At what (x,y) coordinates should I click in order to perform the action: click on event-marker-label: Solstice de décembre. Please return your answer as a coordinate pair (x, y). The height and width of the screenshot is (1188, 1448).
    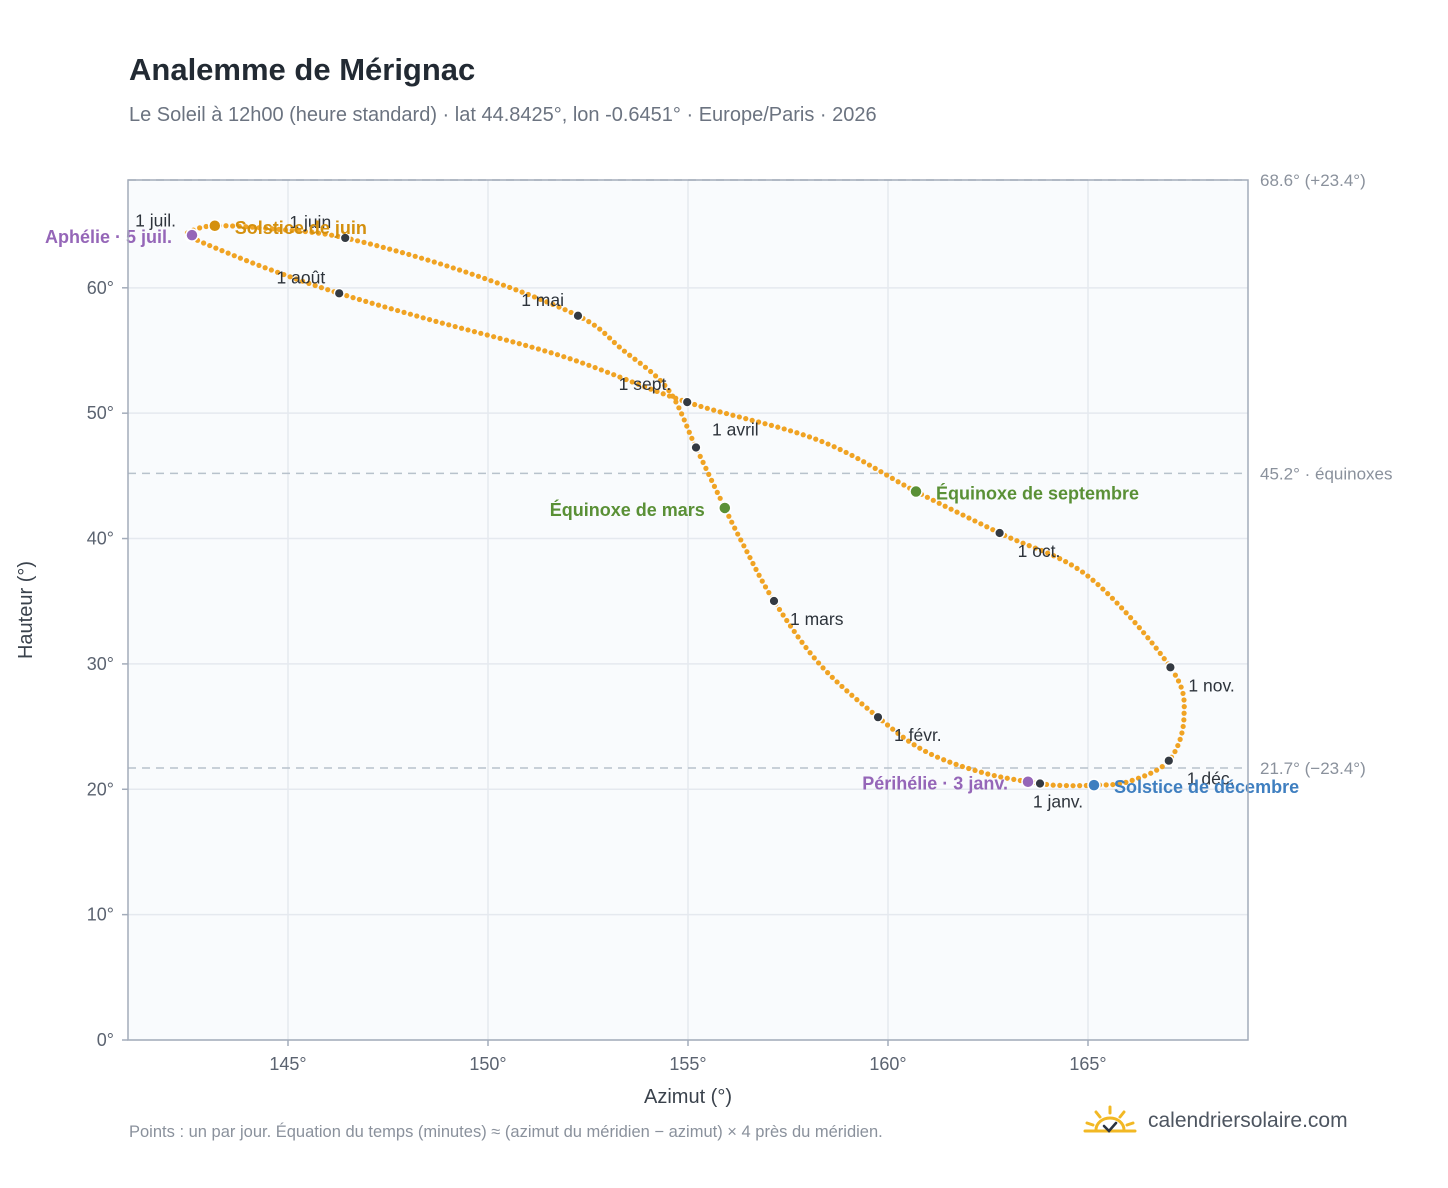
    Looking at the image, I should click on (1206, 787).